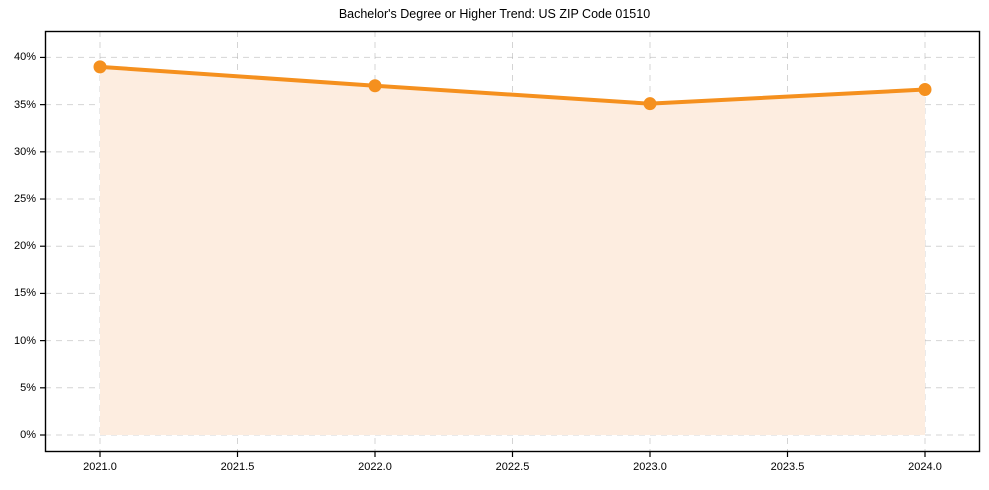 The image size is (989, 490). I want to click on y-tick-label: 0%, so click(28, 435).